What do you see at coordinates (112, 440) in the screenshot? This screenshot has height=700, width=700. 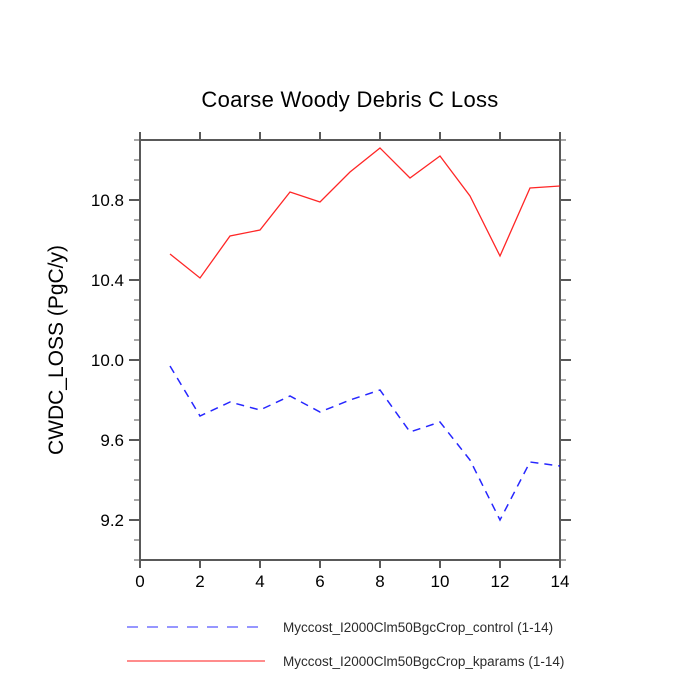 I see `y-tick-label: 9.6` at bounding box center [112, 440].